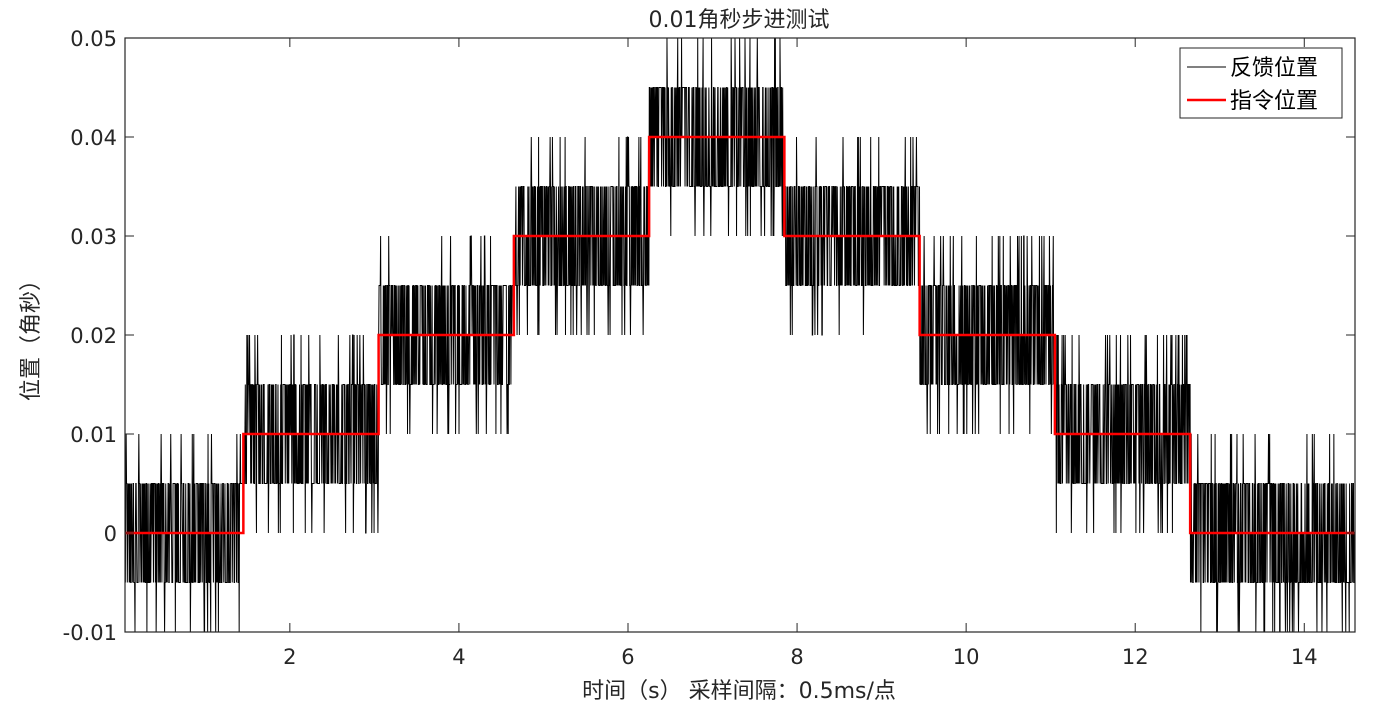 This screenshot has width=1374, height=712. I want to click on chart-title: 0.01角秒步进测试, so click(739, 20).